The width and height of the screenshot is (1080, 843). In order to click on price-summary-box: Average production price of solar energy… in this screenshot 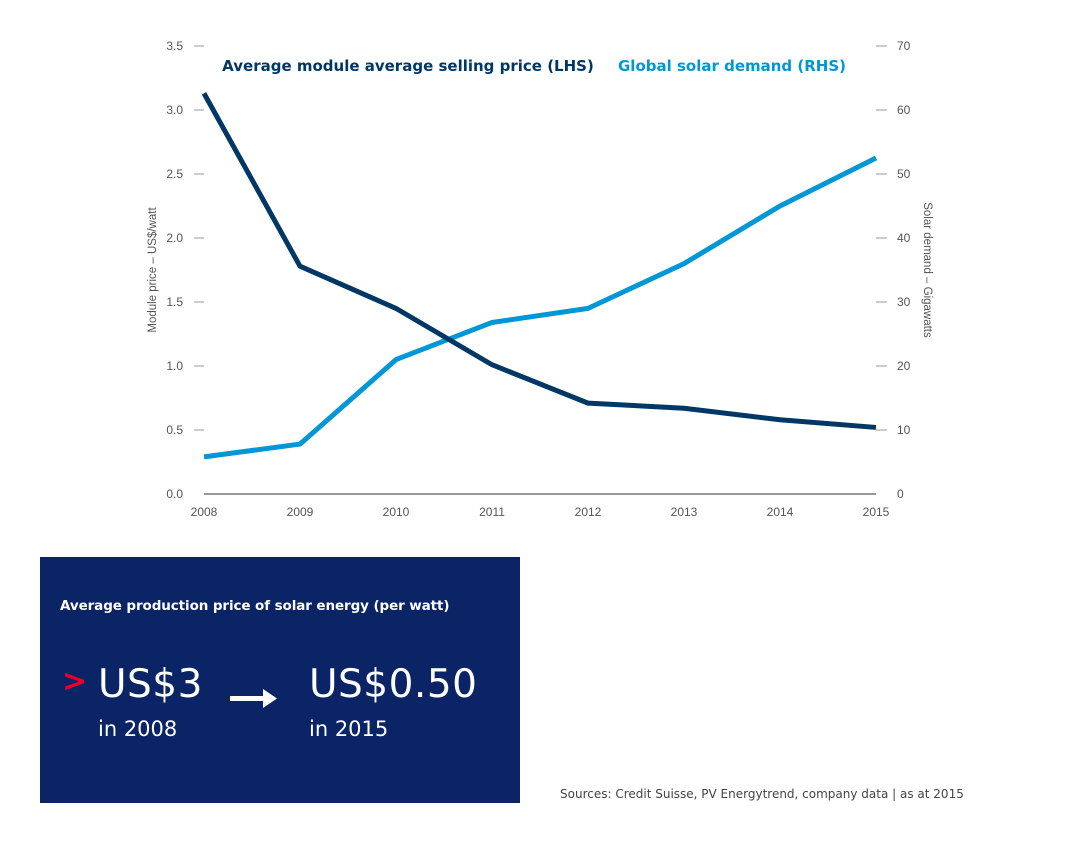, I will do `click(280, 680)`.